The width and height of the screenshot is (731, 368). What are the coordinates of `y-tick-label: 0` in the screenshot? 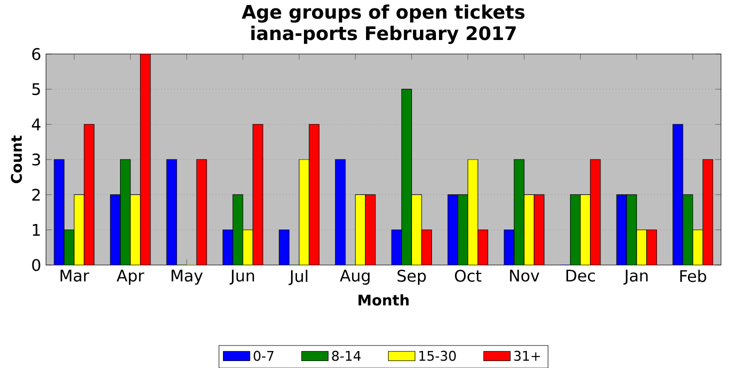 It's located at (36, 264).